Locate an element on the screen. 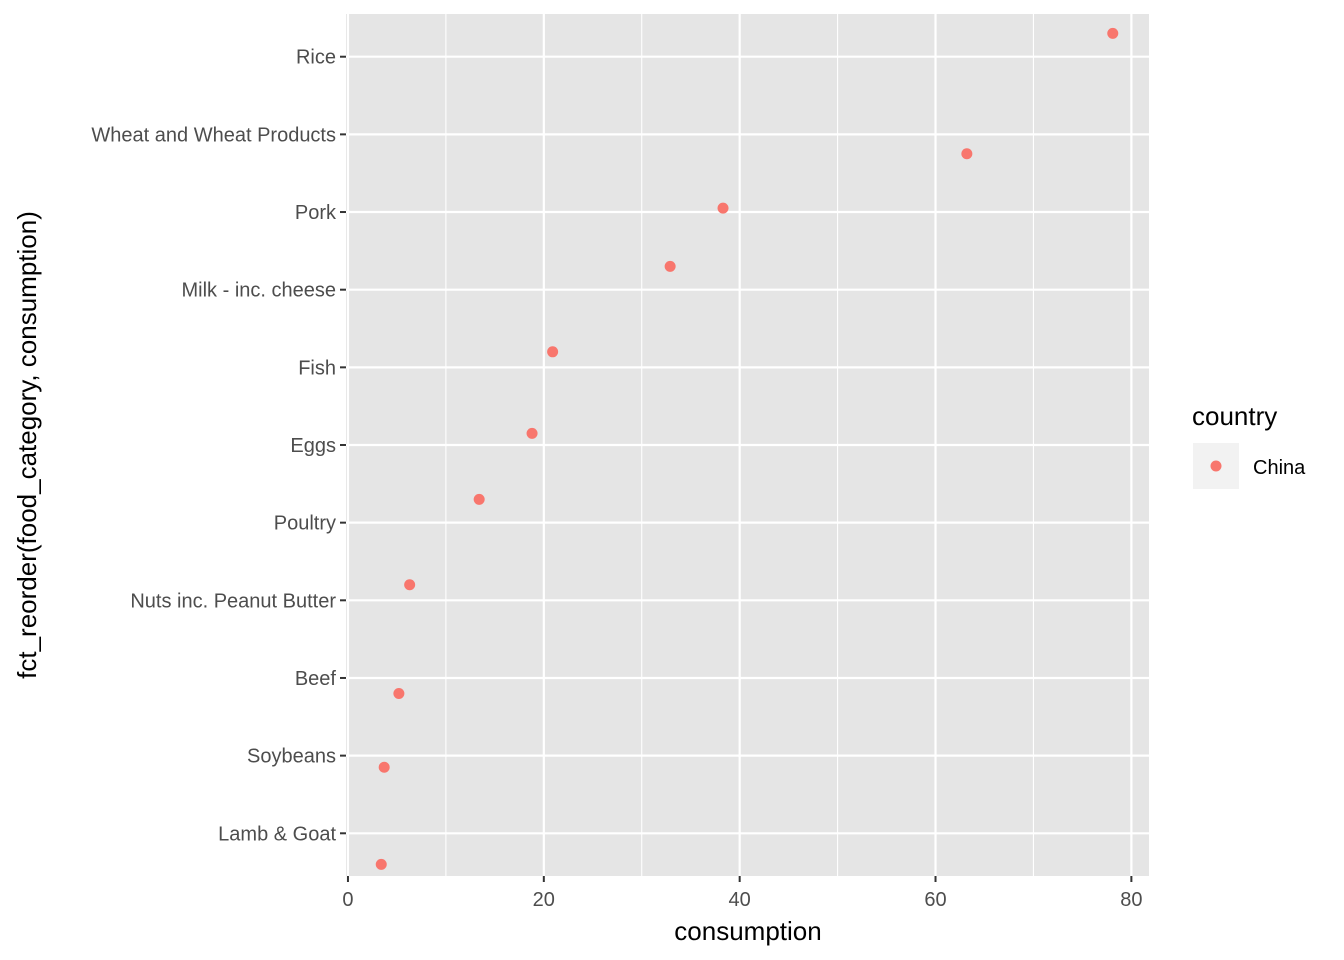 This screenshot has width=1344, height=960. legend: country China is located at coordinates (1249, 445).